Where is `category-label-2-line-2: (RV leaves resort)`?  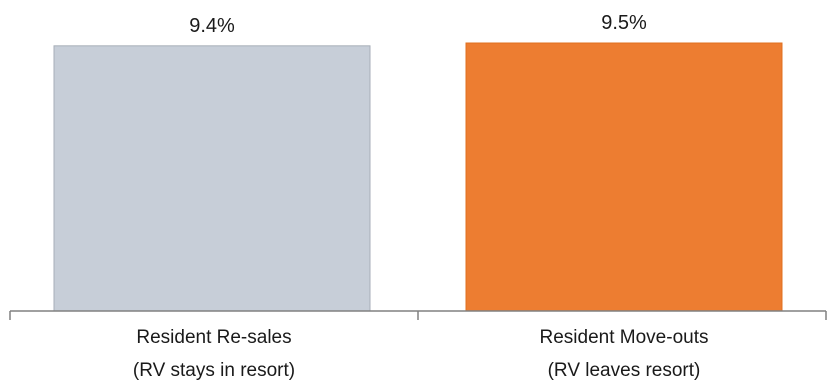
category-label-2-line-2: (RV leaves resort) is located at coordinates (624, 370).